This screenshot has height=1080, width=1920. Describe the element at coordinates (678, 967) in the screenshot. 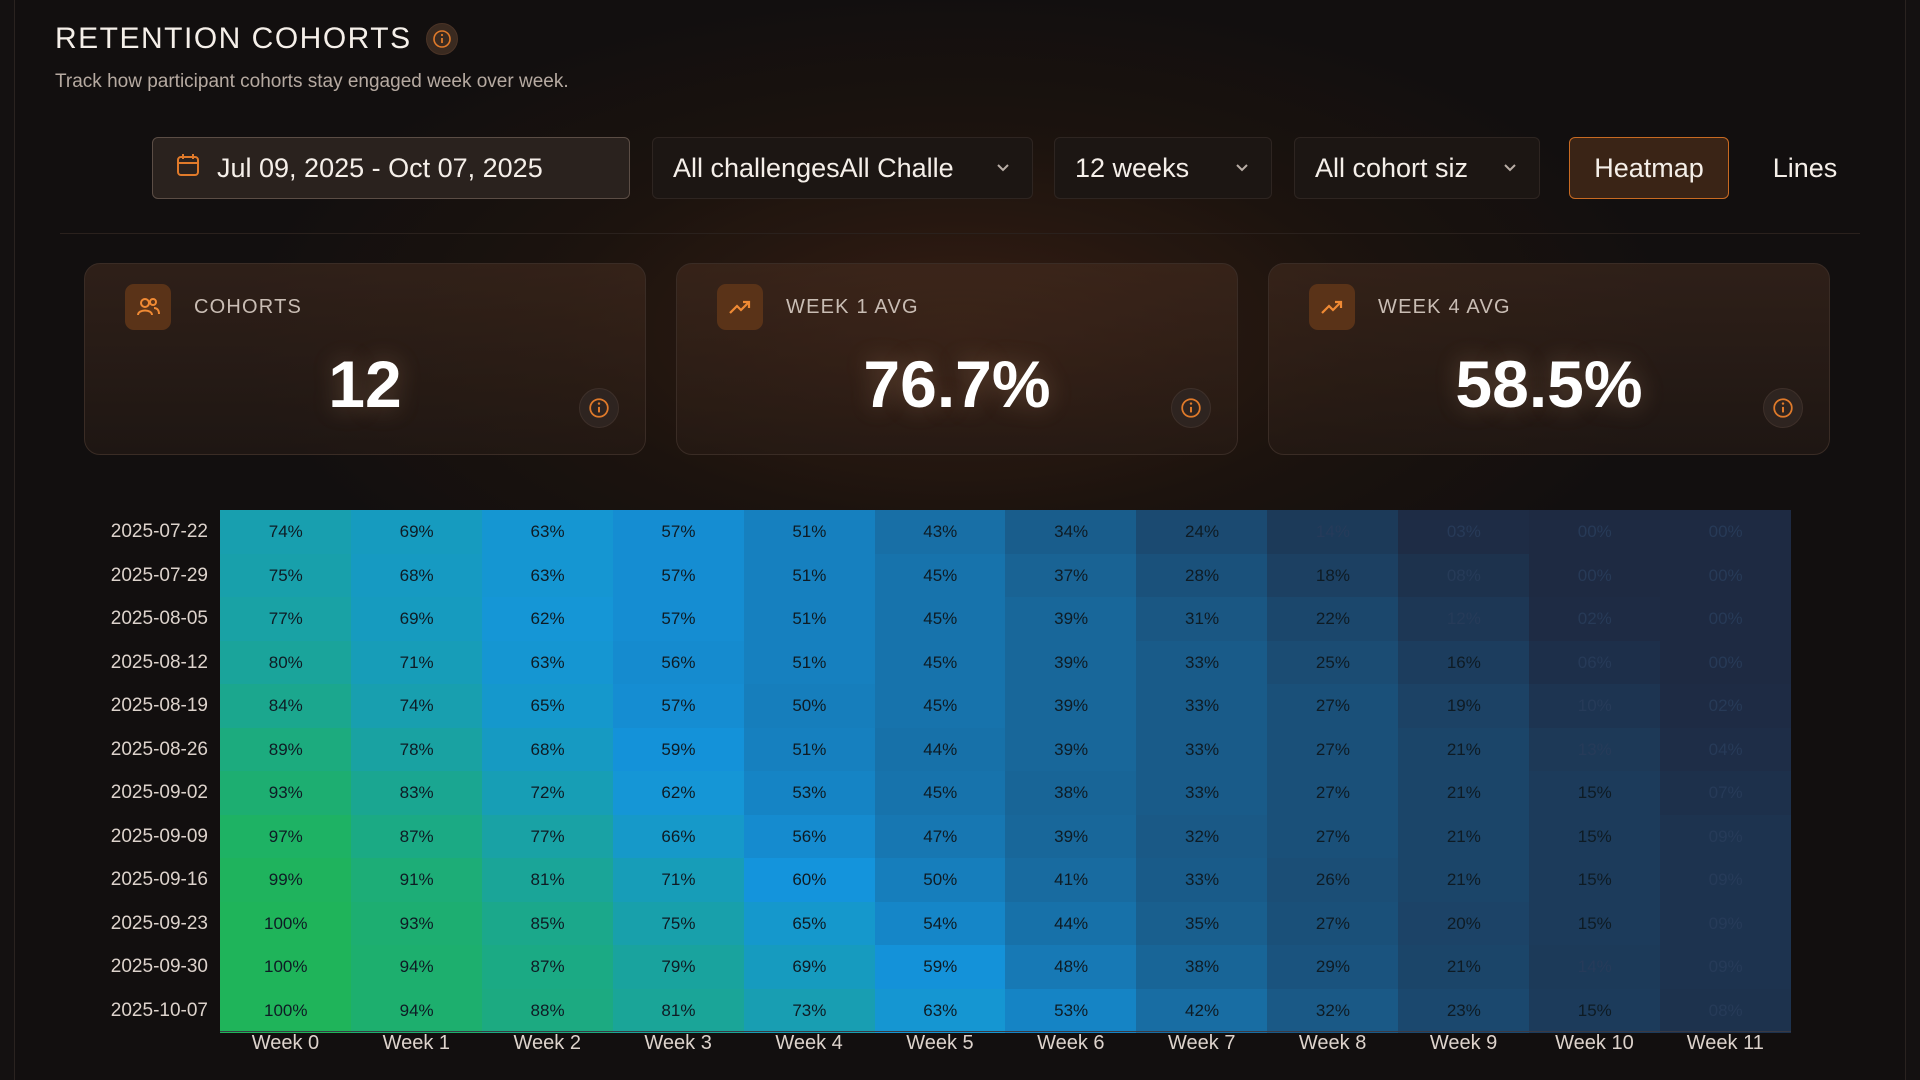

I see `heatmap-cell: 79%` at that location.